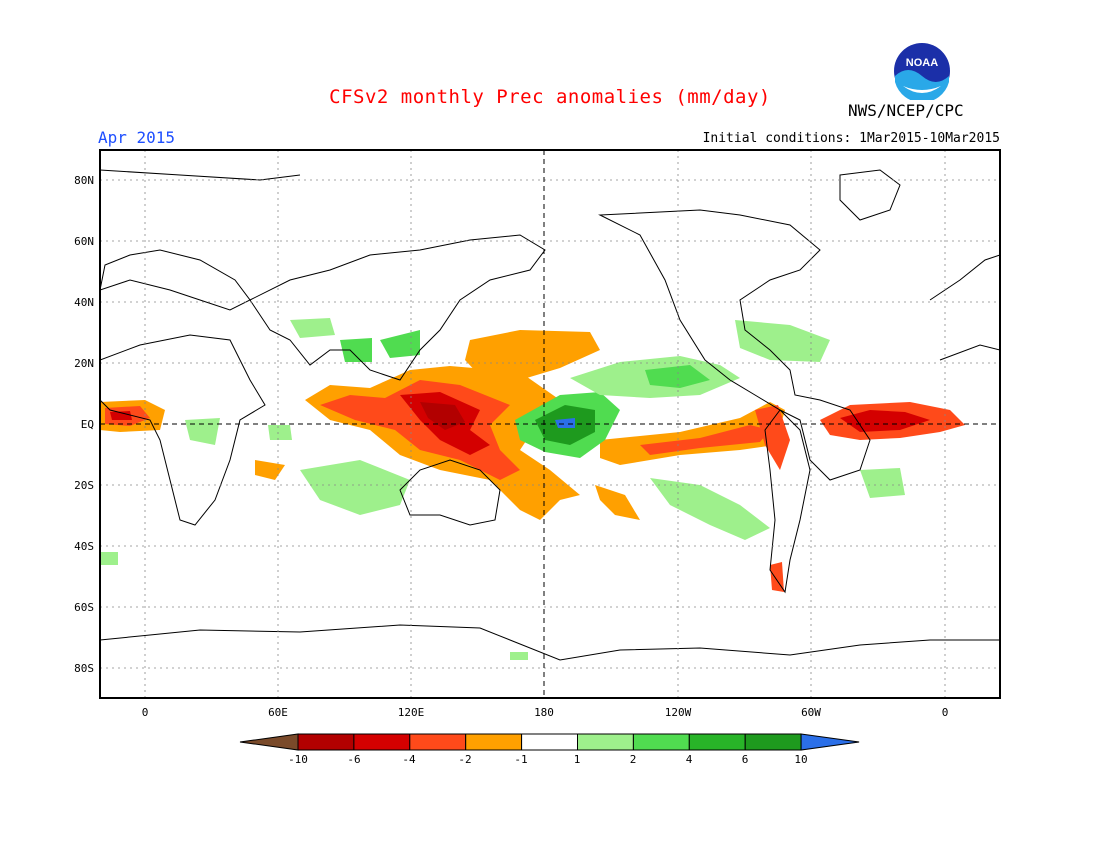  I want to click on lat-label-80s: 80S, so click(84, 668).